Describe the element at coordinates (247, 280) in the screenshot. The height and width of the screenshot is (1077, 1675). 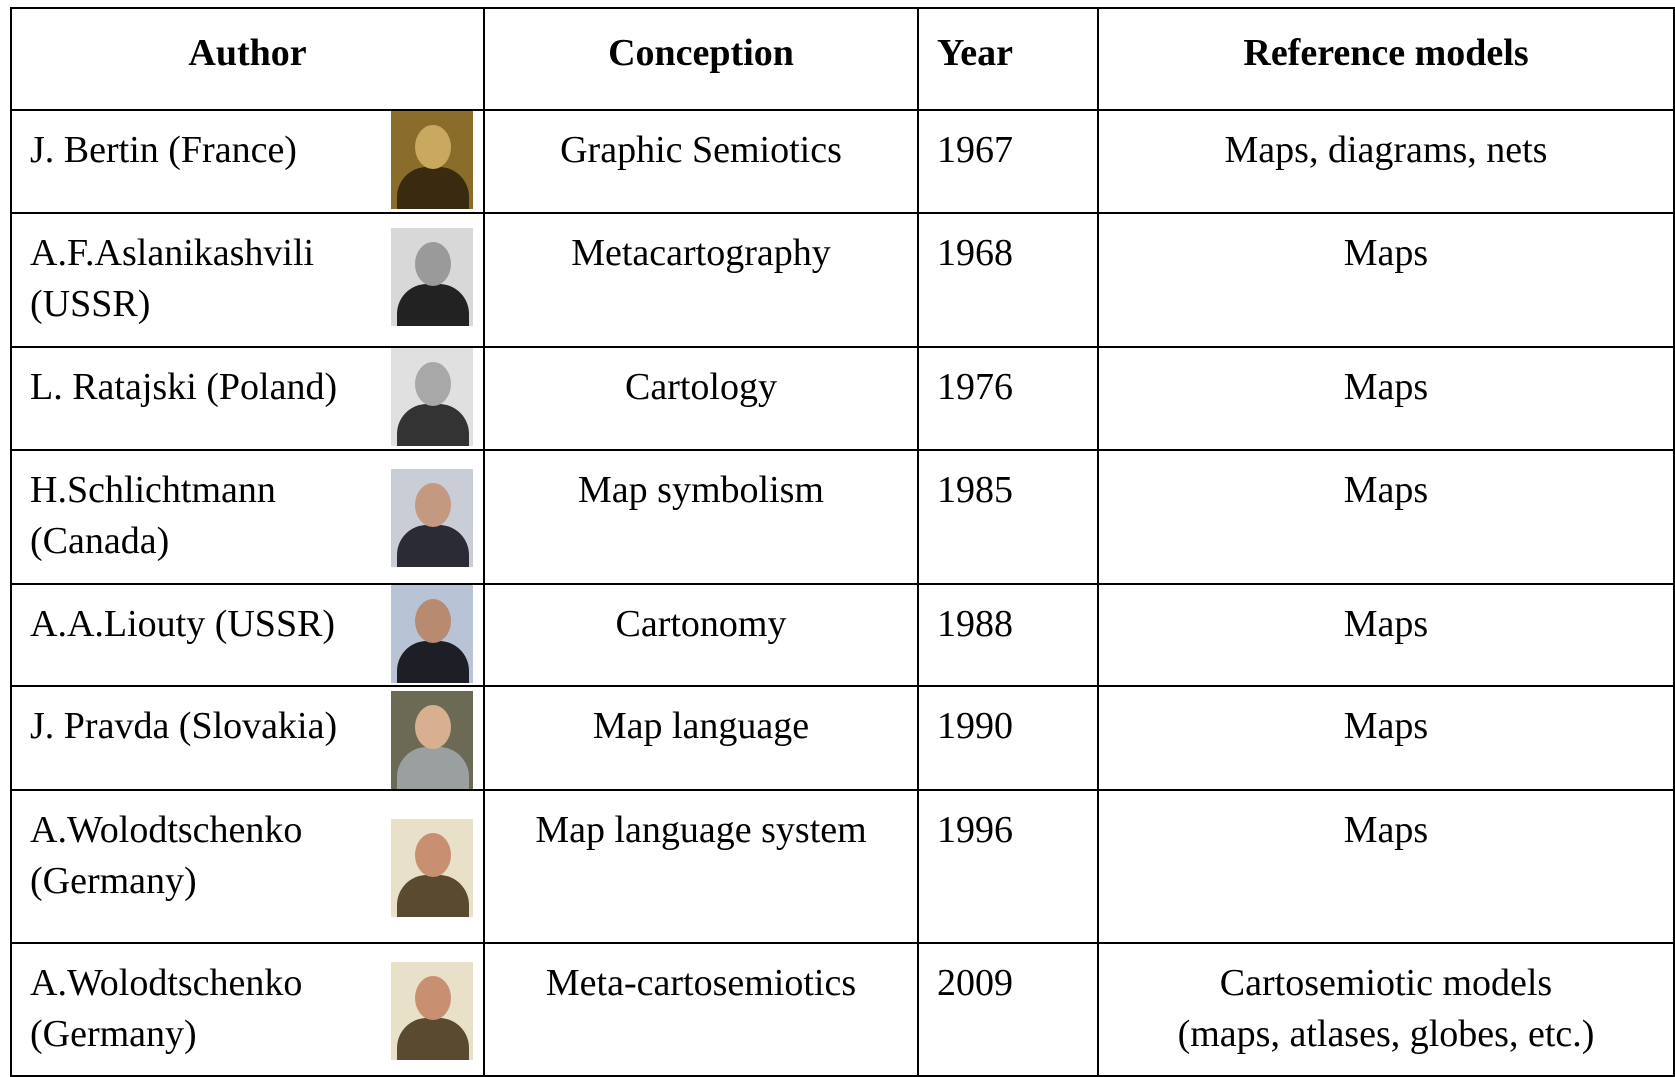
I see `author-cell: A.F.Aslanikashvili (USSR)` at that location.